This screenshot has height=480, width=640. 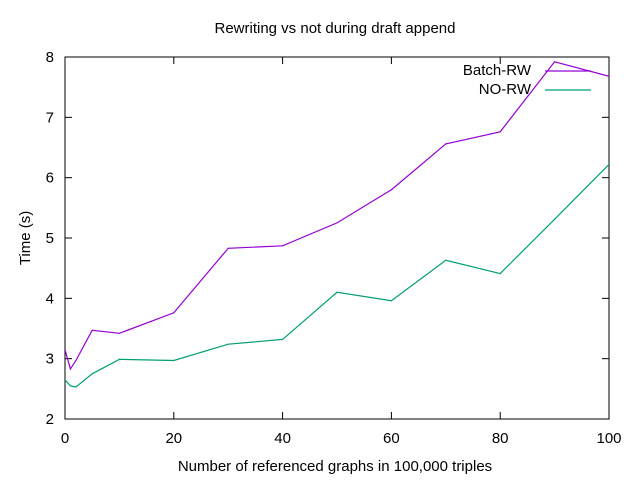 I want to click on x-tick-label: 0, so click(x=65, y=438).